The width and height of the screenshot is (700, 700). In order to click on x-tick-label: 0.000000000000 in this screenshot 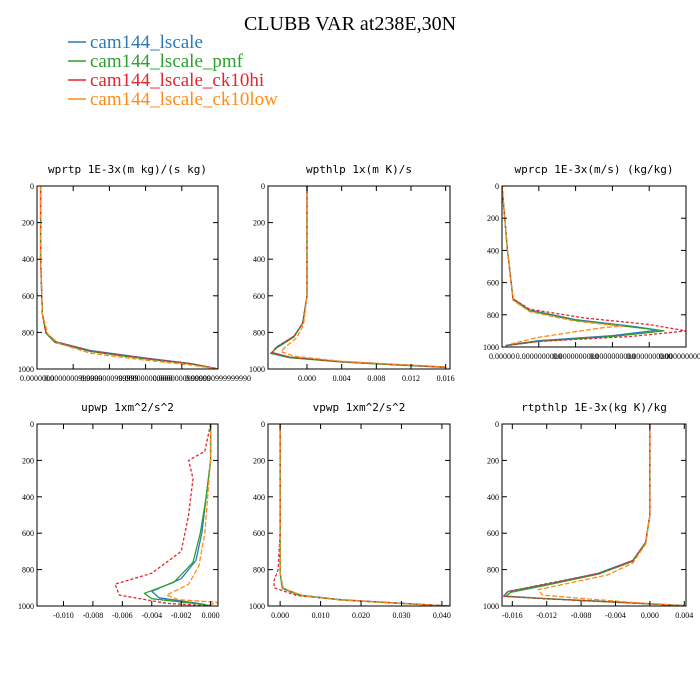, I will do `click(679, 356)`.